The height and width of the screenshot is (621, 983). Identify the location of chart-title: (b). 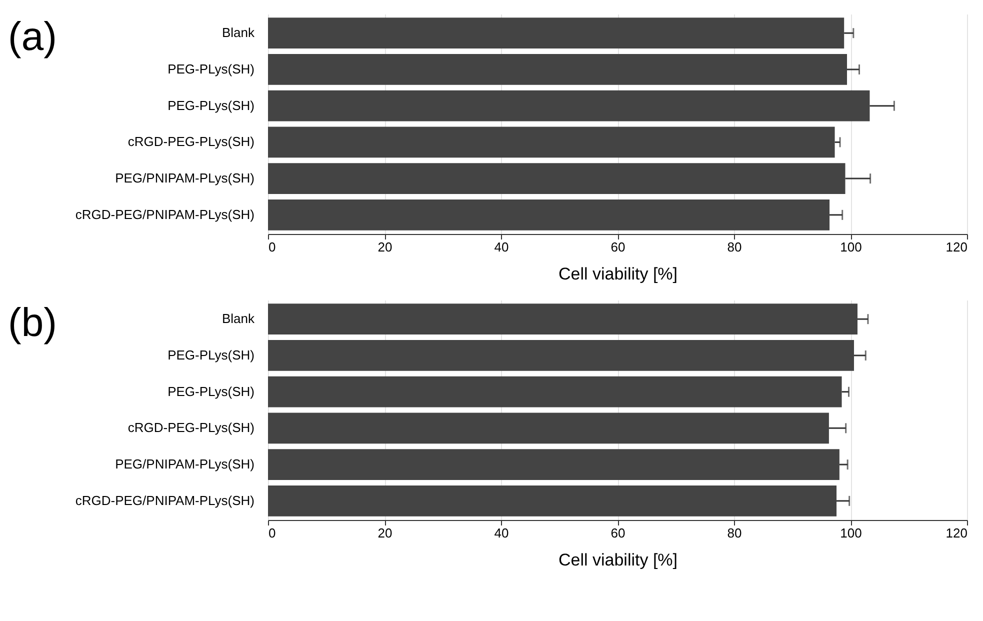
(32, 323).